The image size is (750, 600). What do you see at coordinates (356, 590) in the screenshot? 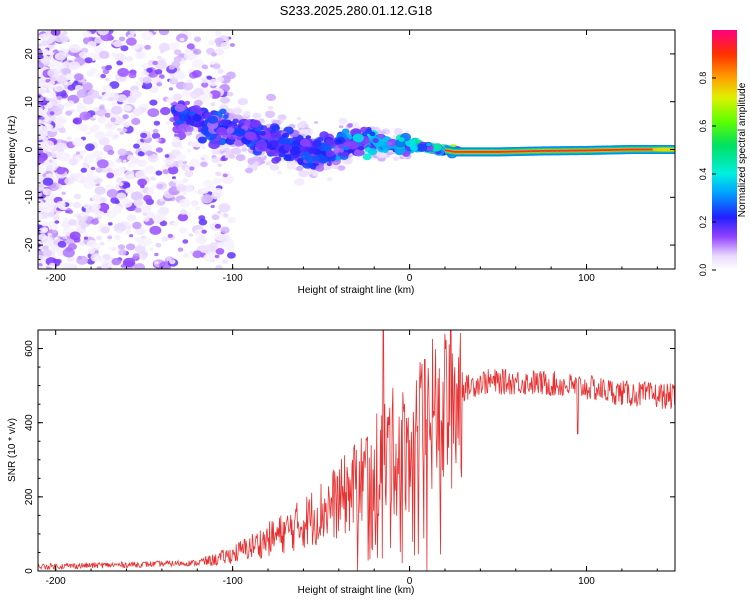
I see `snr-xlabel: Height of straight line (km)` at bounding box center [356, 590].